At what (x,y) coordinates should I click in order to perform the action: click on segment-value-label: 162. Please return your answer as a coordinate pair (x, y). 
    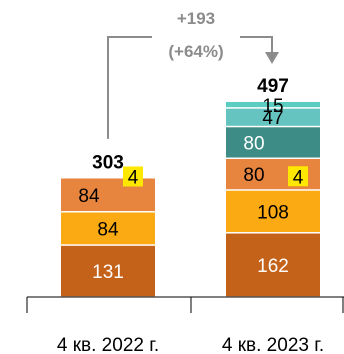
    Looking at the image, I should click on (273, 266).